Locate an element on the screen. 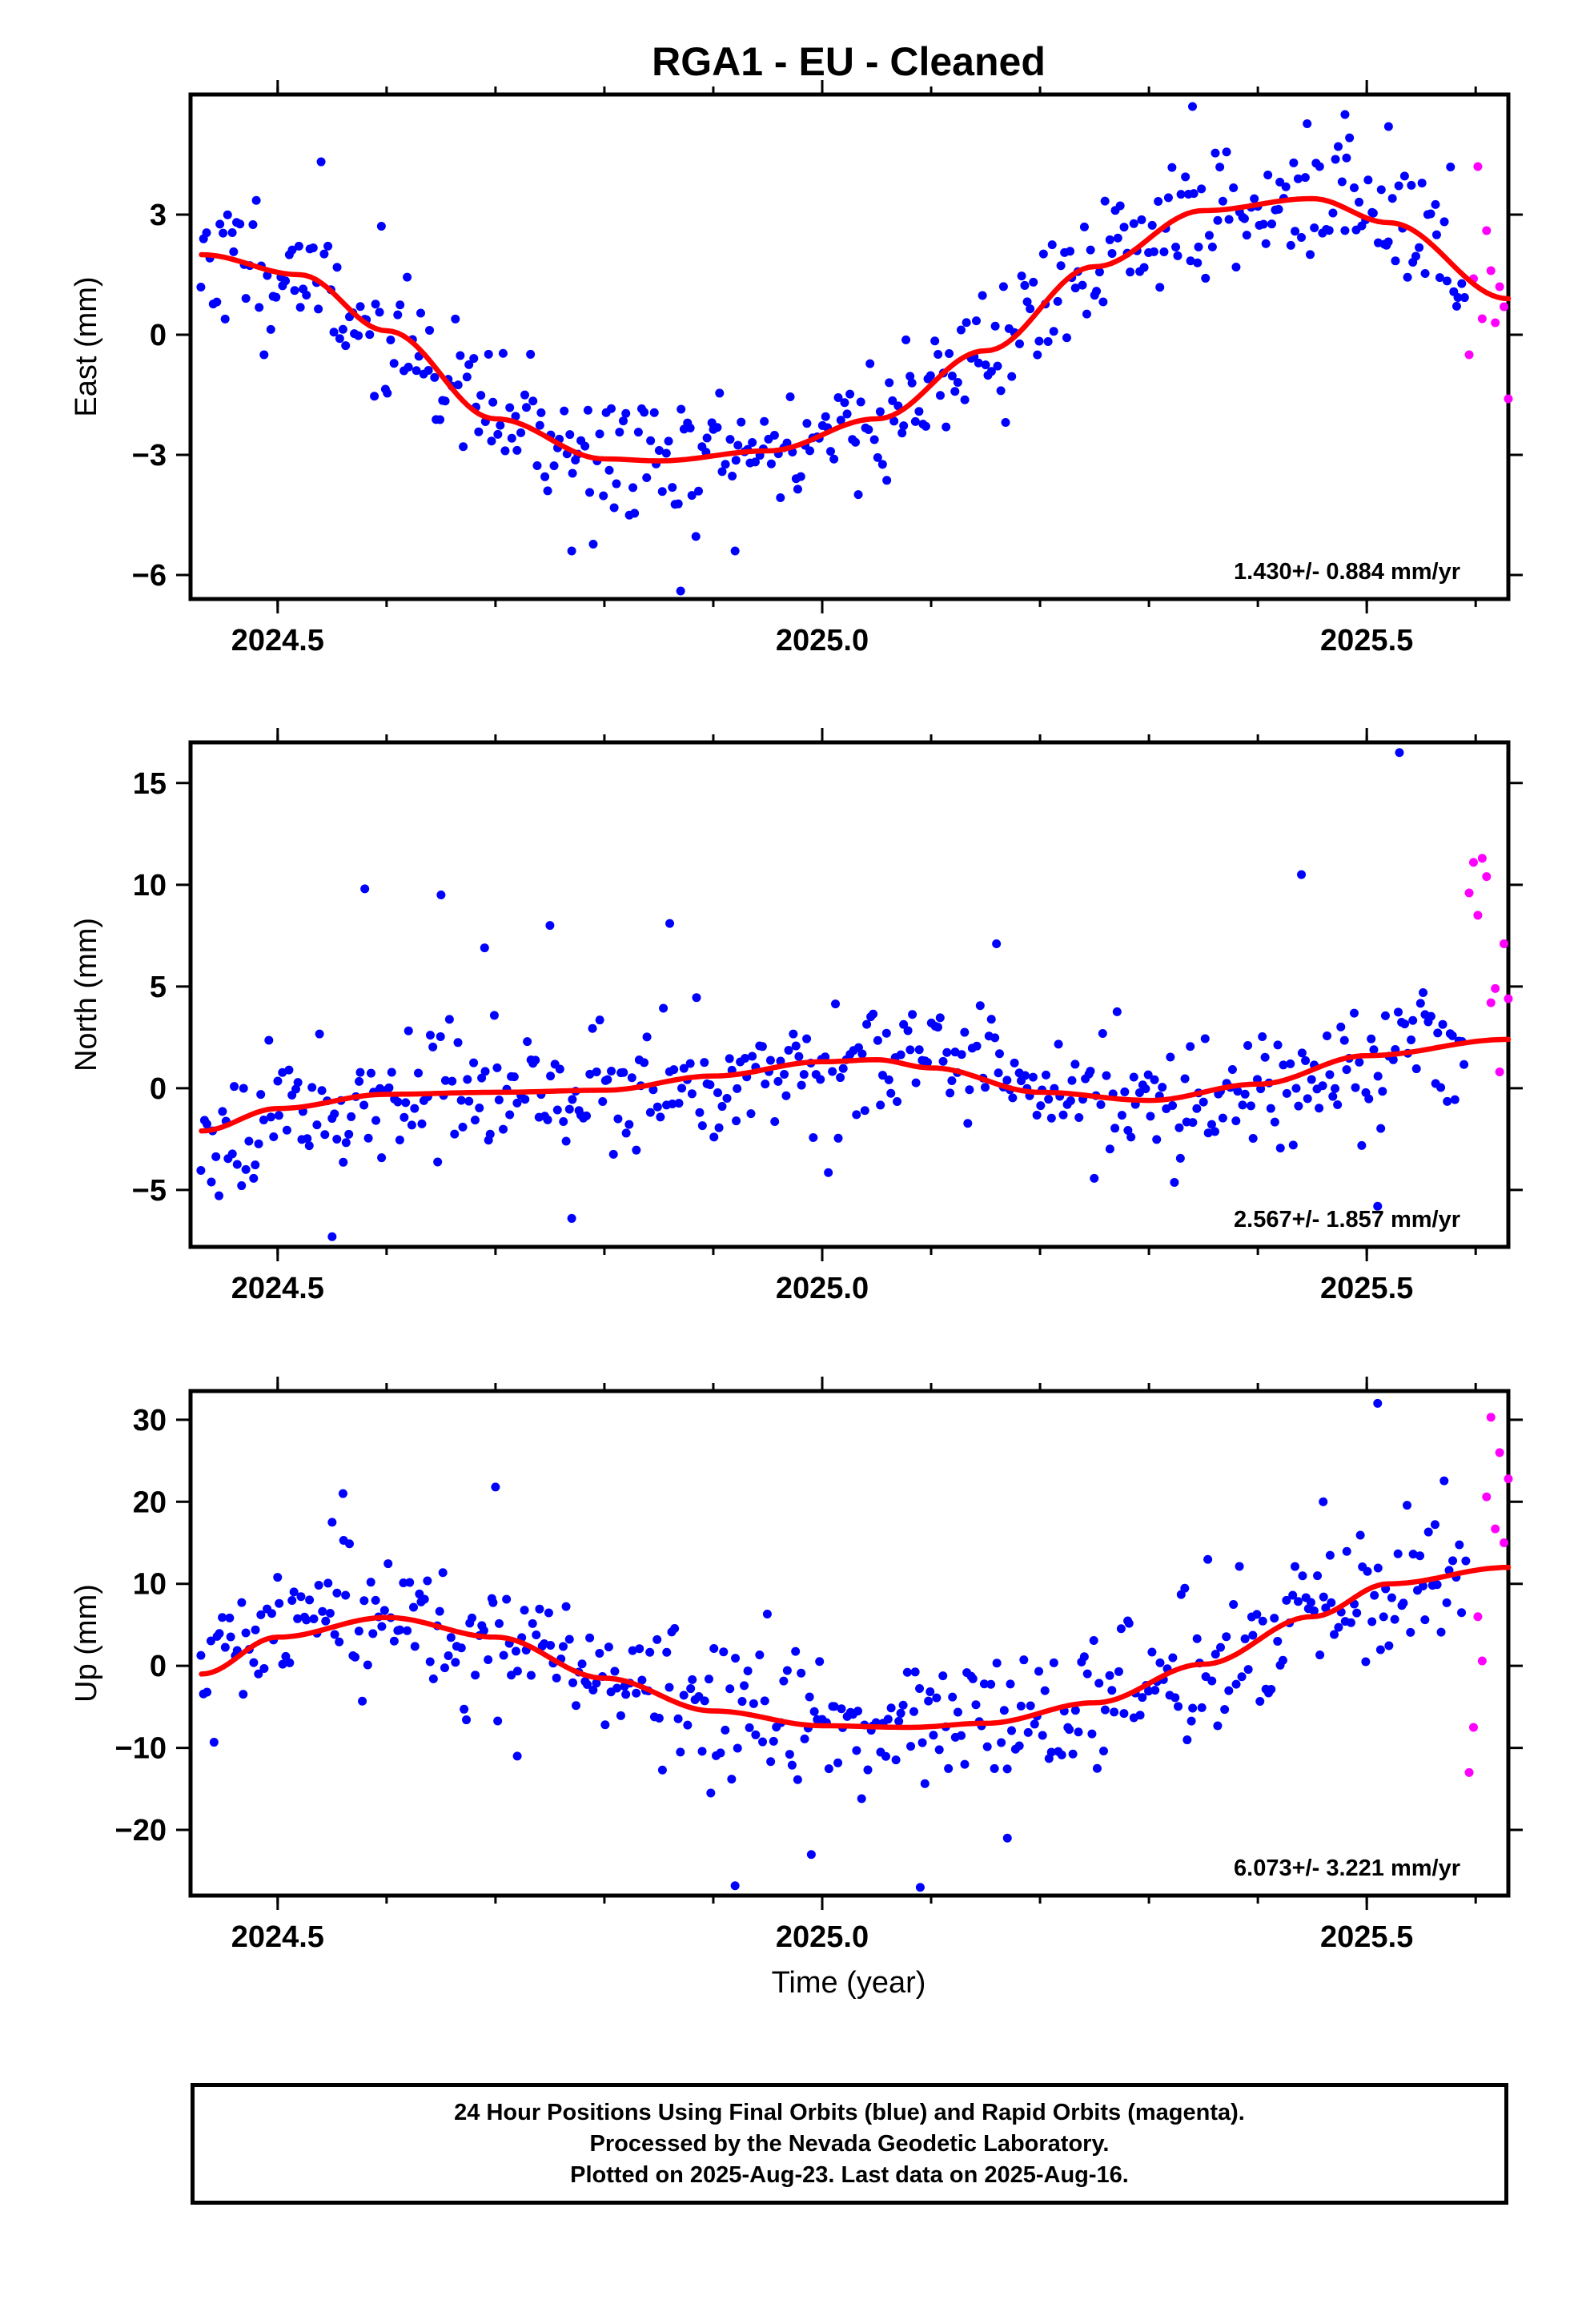  north-x-tick-label: 2025.0 is located at coordinates (822, 1288).